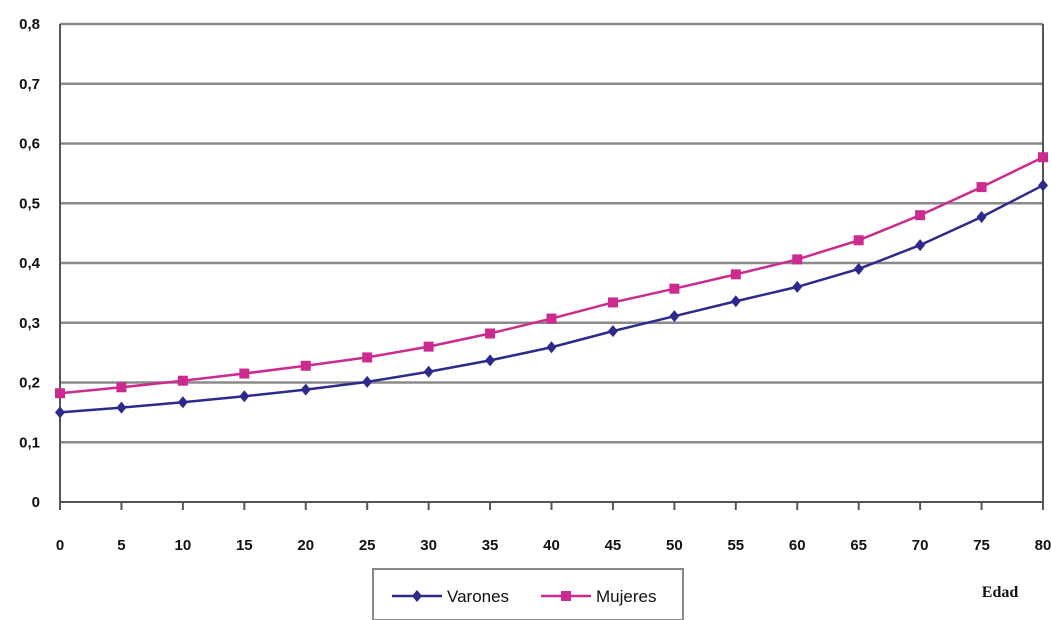 The image size is (1051, 620). I want to click on x-tick-label: 80, so click(1043, 545).